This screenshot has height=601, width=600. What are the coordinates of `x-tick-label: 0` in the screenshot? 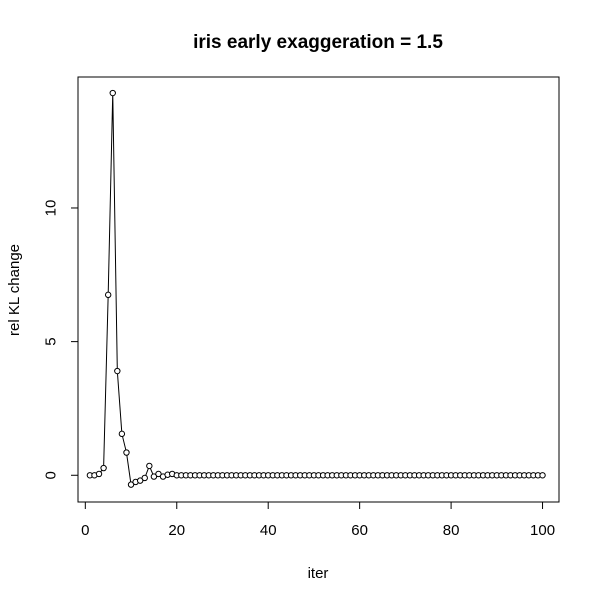 It's located at (85, 530).